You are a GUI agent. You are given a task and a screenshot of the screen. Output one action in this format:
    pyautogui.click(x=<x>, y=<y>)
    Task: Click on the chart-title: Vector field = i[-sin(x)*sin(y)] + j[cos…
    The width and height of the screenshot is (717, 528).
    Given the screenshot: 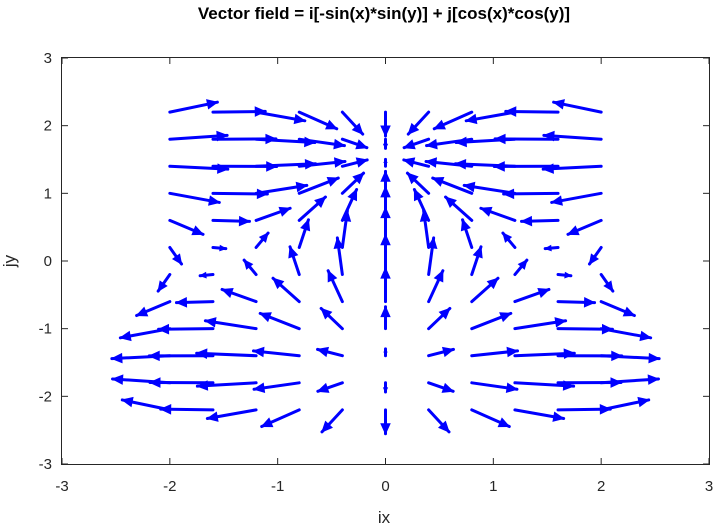 What is the action you would take?
    pyautogui.click(x=384, y=13)
    